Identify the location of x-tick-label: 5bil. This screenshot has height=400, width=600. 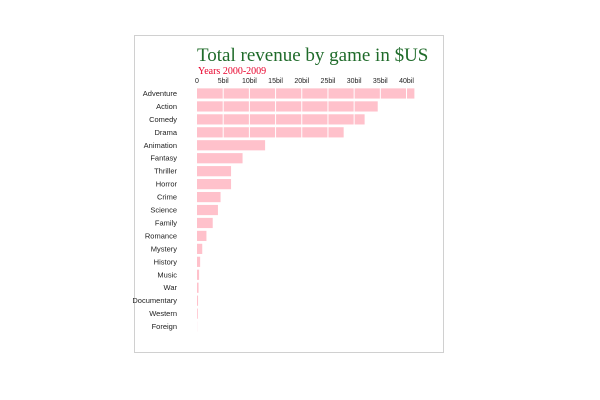
(223, 81).